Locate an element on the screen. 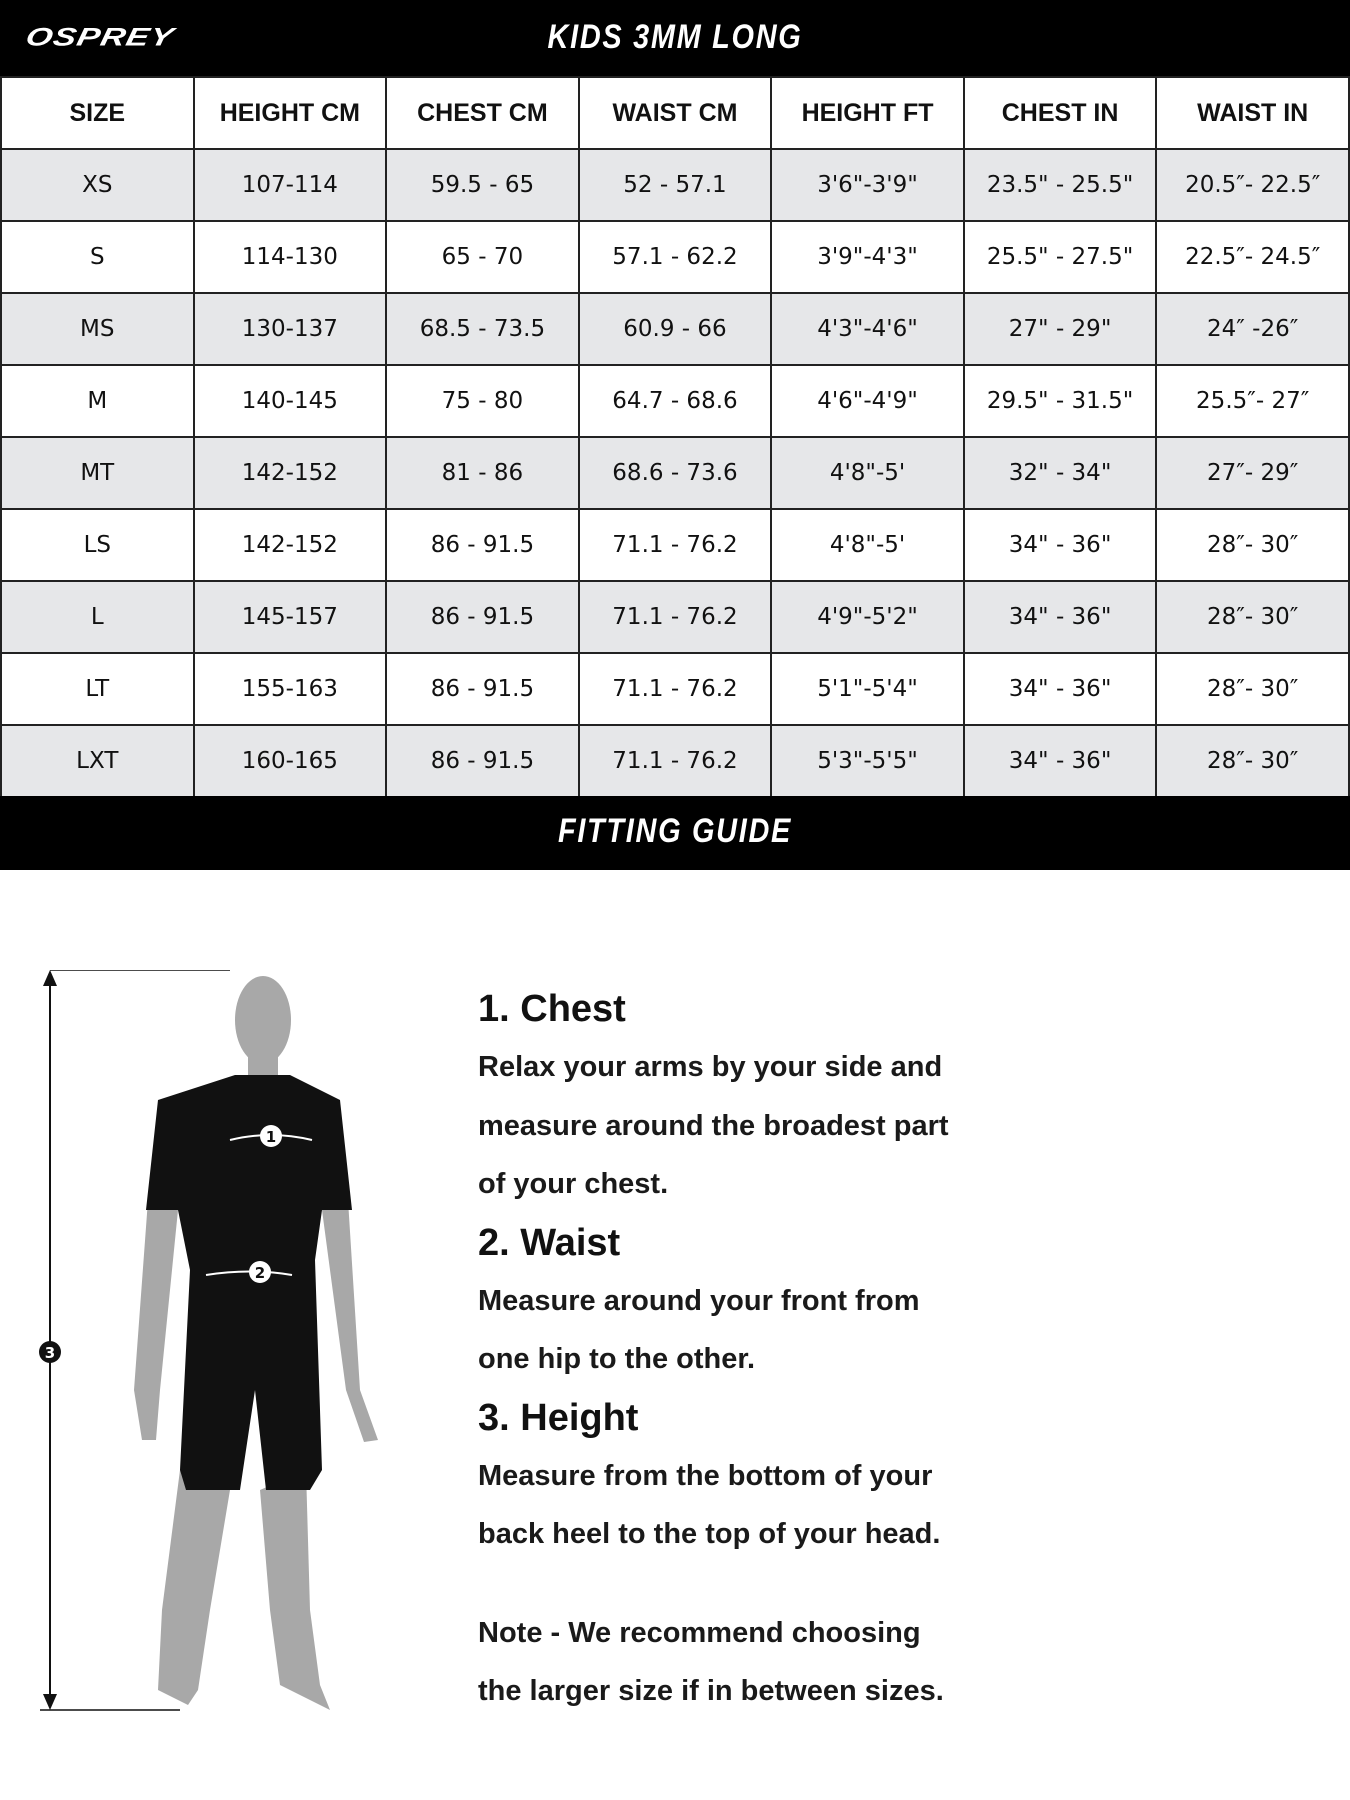 The height and width of the screenshot is (1800, 1350). guide-heading: 1. Chest is located at coordinates (552, 1009).